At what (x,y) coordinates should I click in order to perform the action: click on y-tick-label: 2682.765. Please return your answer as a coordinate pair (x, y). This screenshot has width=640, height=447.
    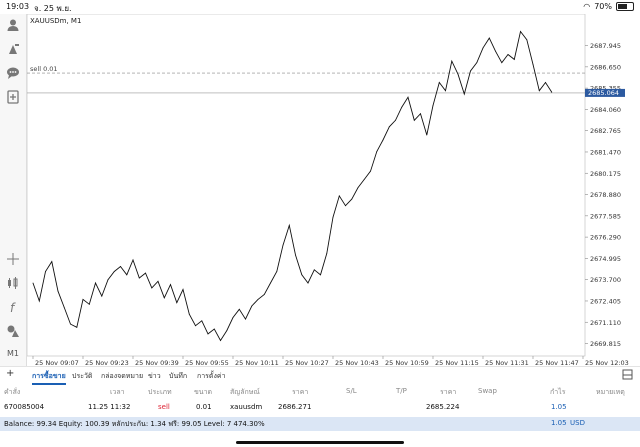
    Looking at the image, I should click on (605, 131).